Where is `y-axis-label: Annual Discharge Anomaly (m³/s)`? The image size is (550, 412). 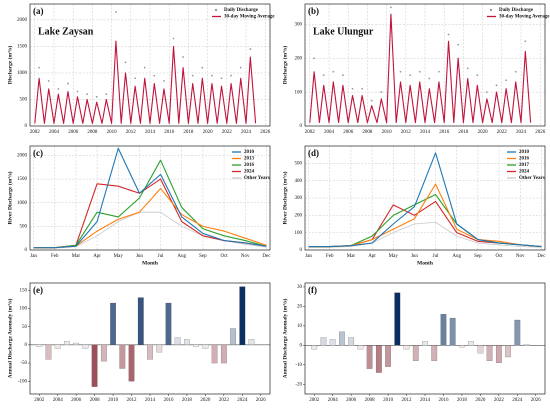 y-axis-label: Annual Discharge Anomaly (m³/s) is located at coordinates (284, 338).